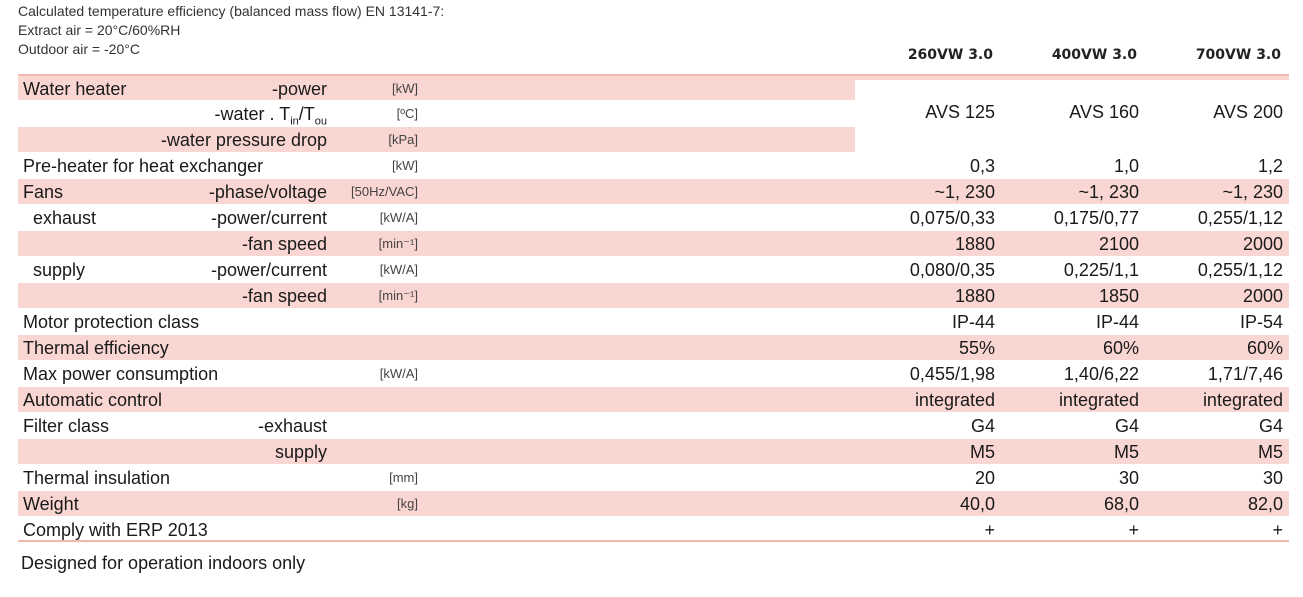 This screenshot has width=1303, height=597. Describe the element at coordinates (403, 477) in the screenshot. I see `row-unit: [mm]` at that location.